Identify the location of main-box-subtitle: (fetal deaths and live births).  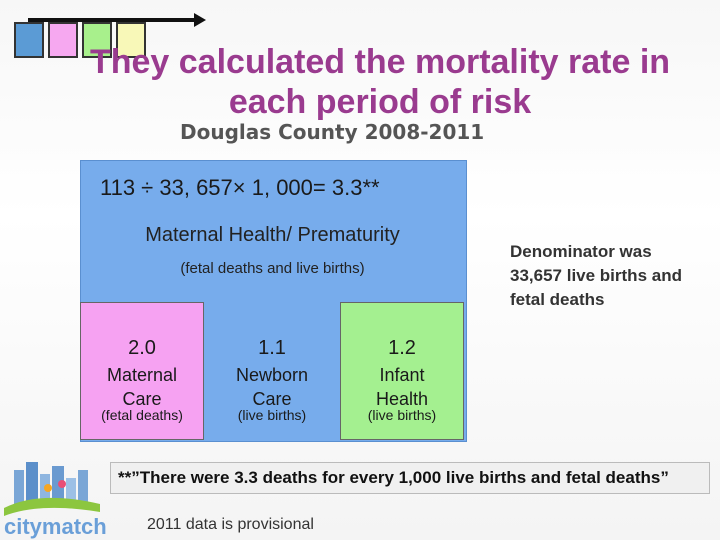
(272, 268).